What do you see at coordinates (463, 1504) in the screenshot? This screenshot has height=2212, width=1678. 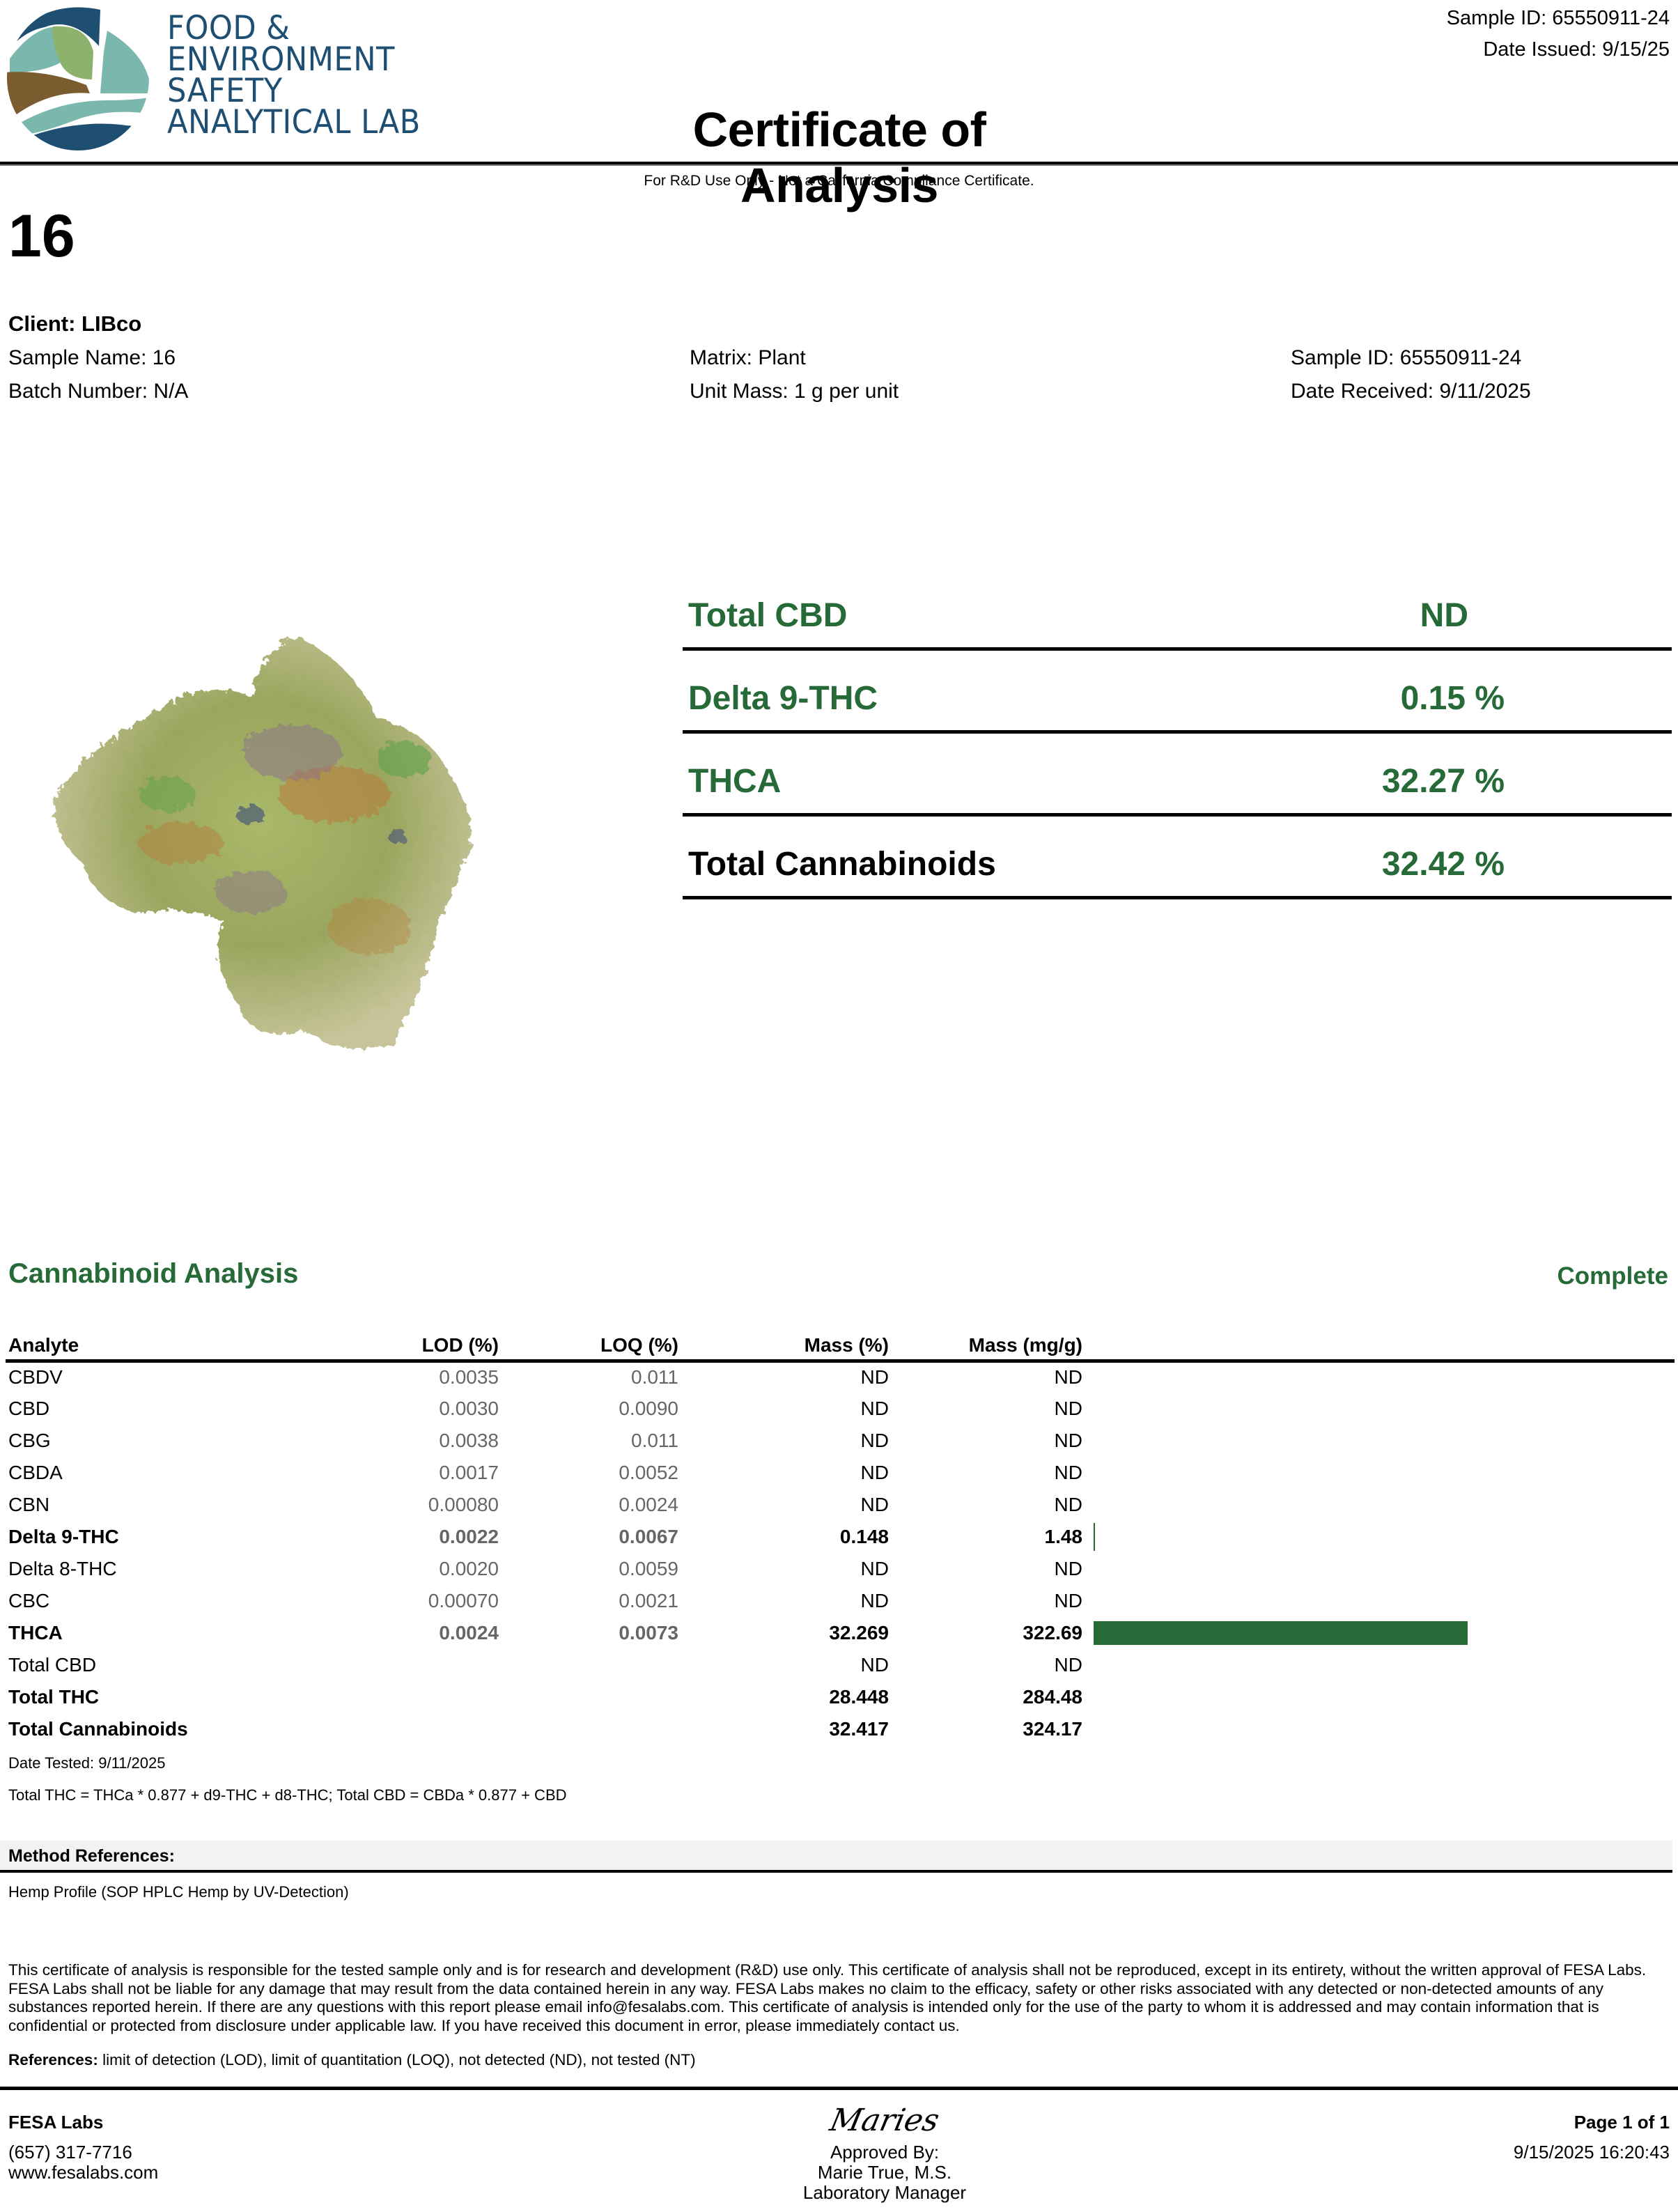 I see `cell-lod: 0.00080` at bounding box center [463, 1504].